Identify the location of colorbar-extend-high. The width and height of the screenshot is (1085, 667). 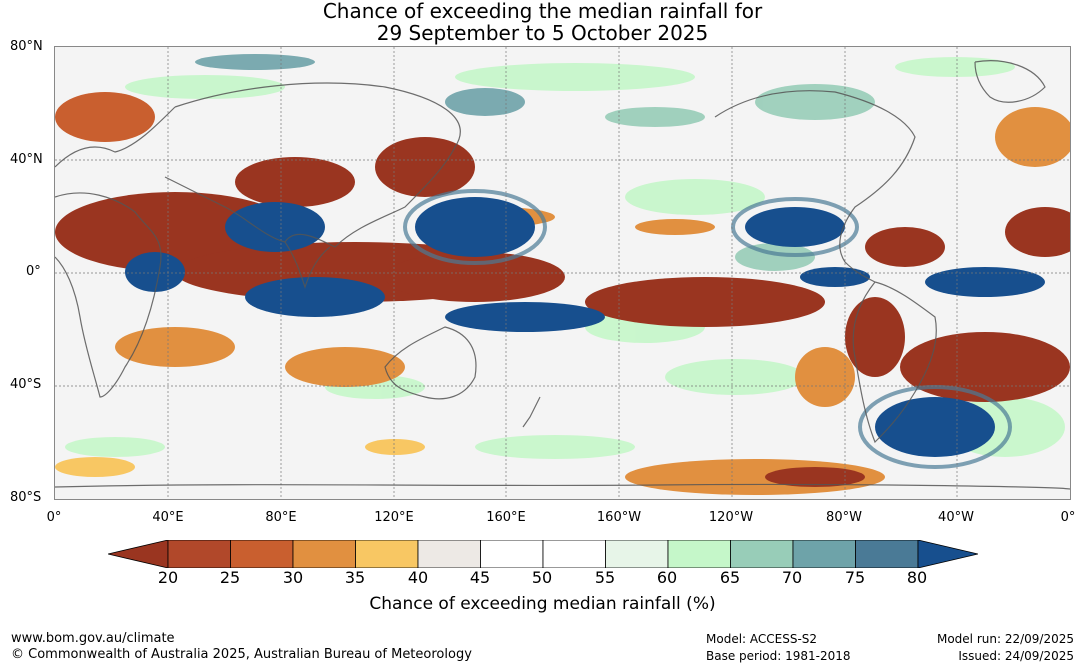
(947, 554).